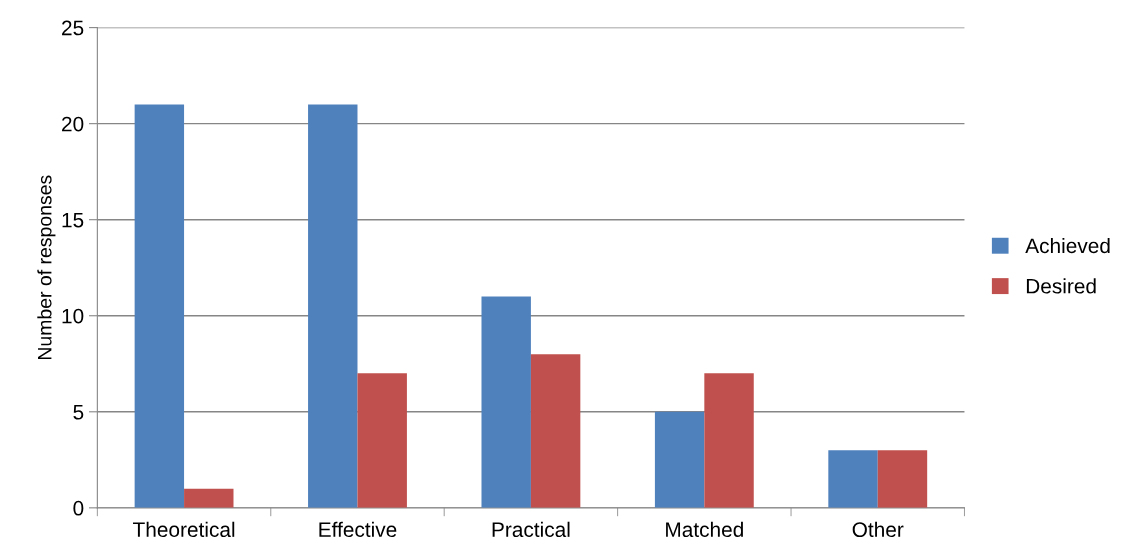 The image size is (1132, 552). I want to click on y-tick-label: 25, so click(73, 28).